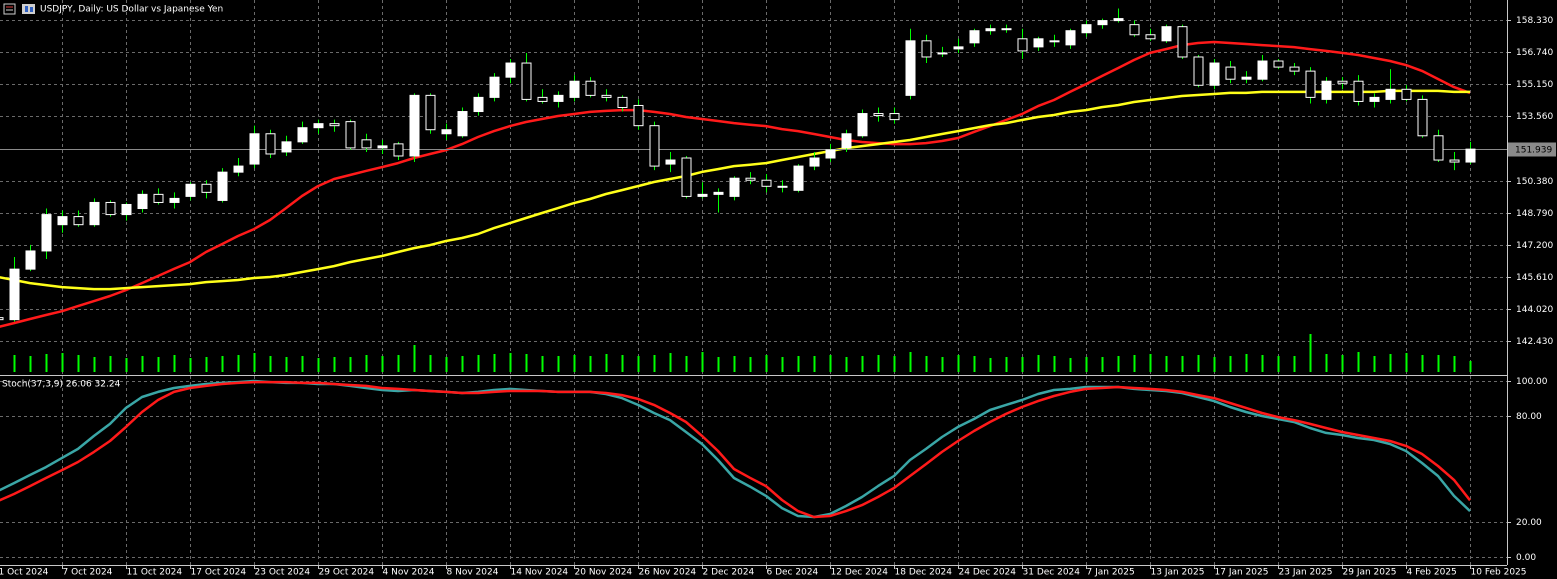 The height and width of the screenshot is (579, 1557). Describe the element at coordinates (9, 9) in the screenshot. I see `menu-icon` at that location.